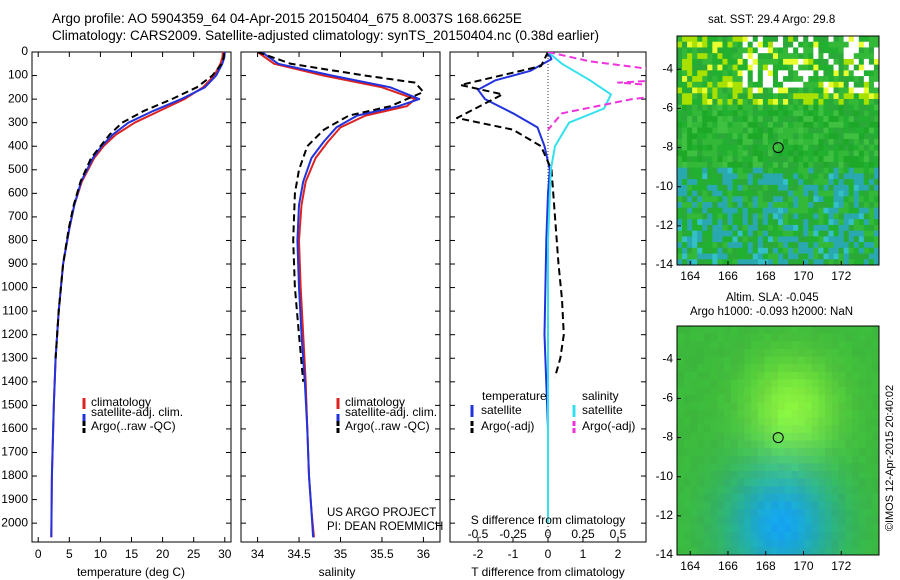 Image resolution: width=900 pixels, height=580 pixels. What do you see at coordinates (665, 554) in the screenshot?
I see `lat-tick-label: -14` at bounding box center [665, 554].